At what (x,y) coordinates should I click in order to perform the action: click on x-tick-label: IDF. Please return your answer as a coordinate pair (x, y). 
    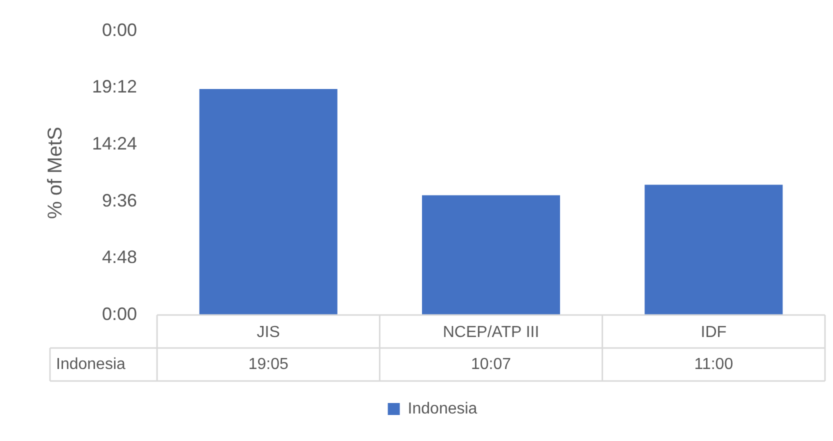
    Looking at the image, I should click on (713, 333).